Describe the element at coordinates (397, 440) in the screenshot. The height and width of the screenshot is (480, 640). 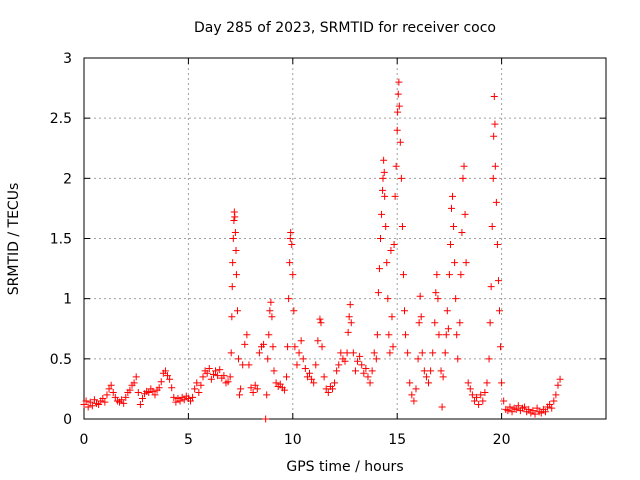
I see `x-tick-label: 15` at that location.